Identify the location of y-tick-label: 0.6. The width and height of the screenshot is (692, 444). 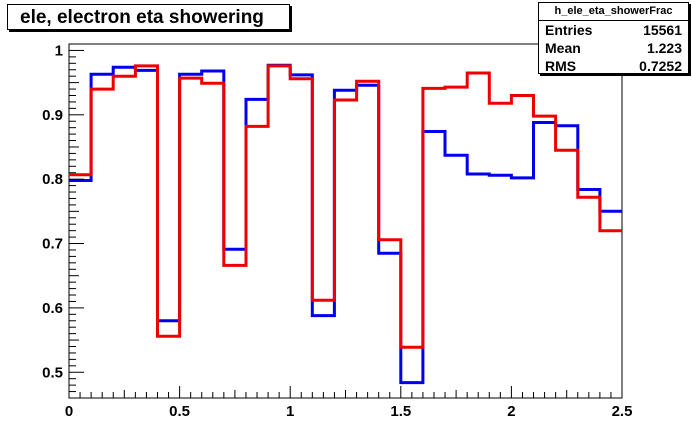
(52, 308).